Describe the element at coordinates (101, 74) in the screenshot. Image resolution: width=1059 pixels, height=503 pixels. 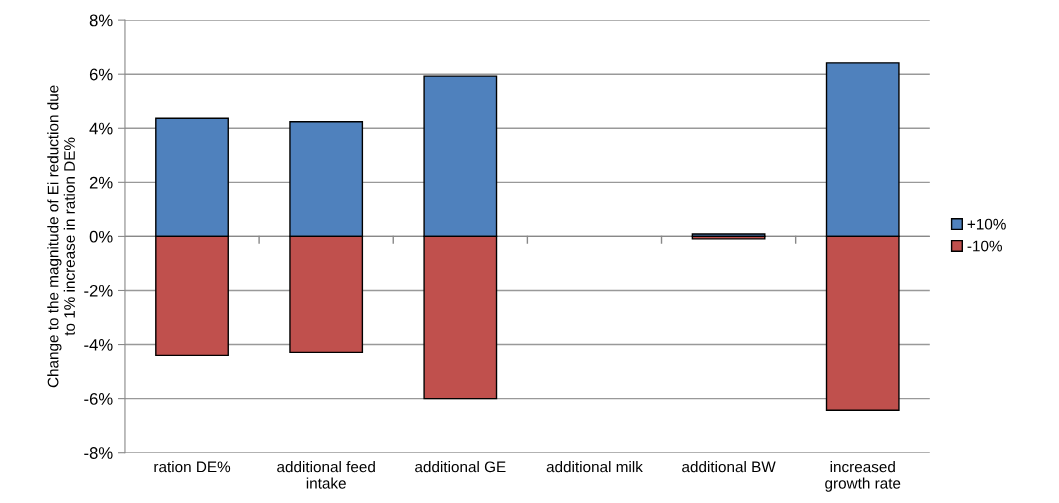
I see `y-tick-label: 6%` at that location.